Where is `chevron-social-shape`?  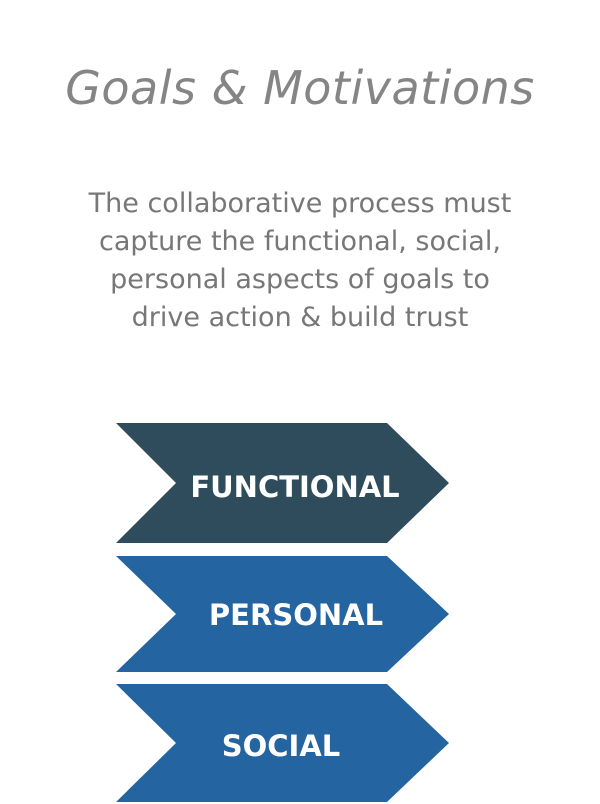
chevron-social-shape is located at coordinates (282, 743).